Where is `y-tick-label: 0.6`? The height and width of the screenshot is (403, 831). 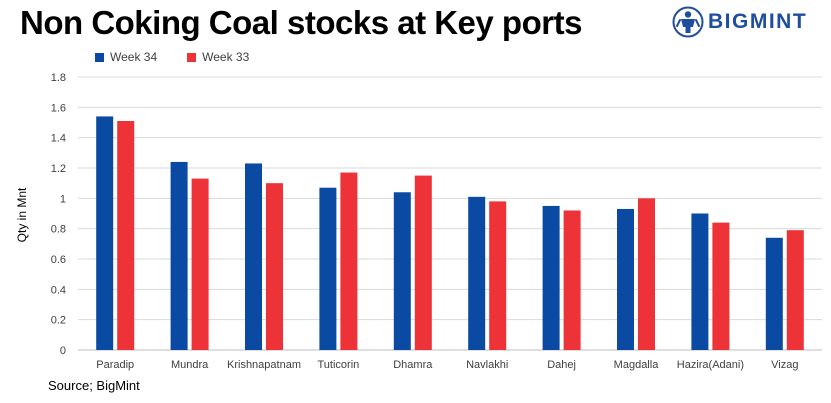 y-tick-label: 0.6 is located at coordinates (58, 260).